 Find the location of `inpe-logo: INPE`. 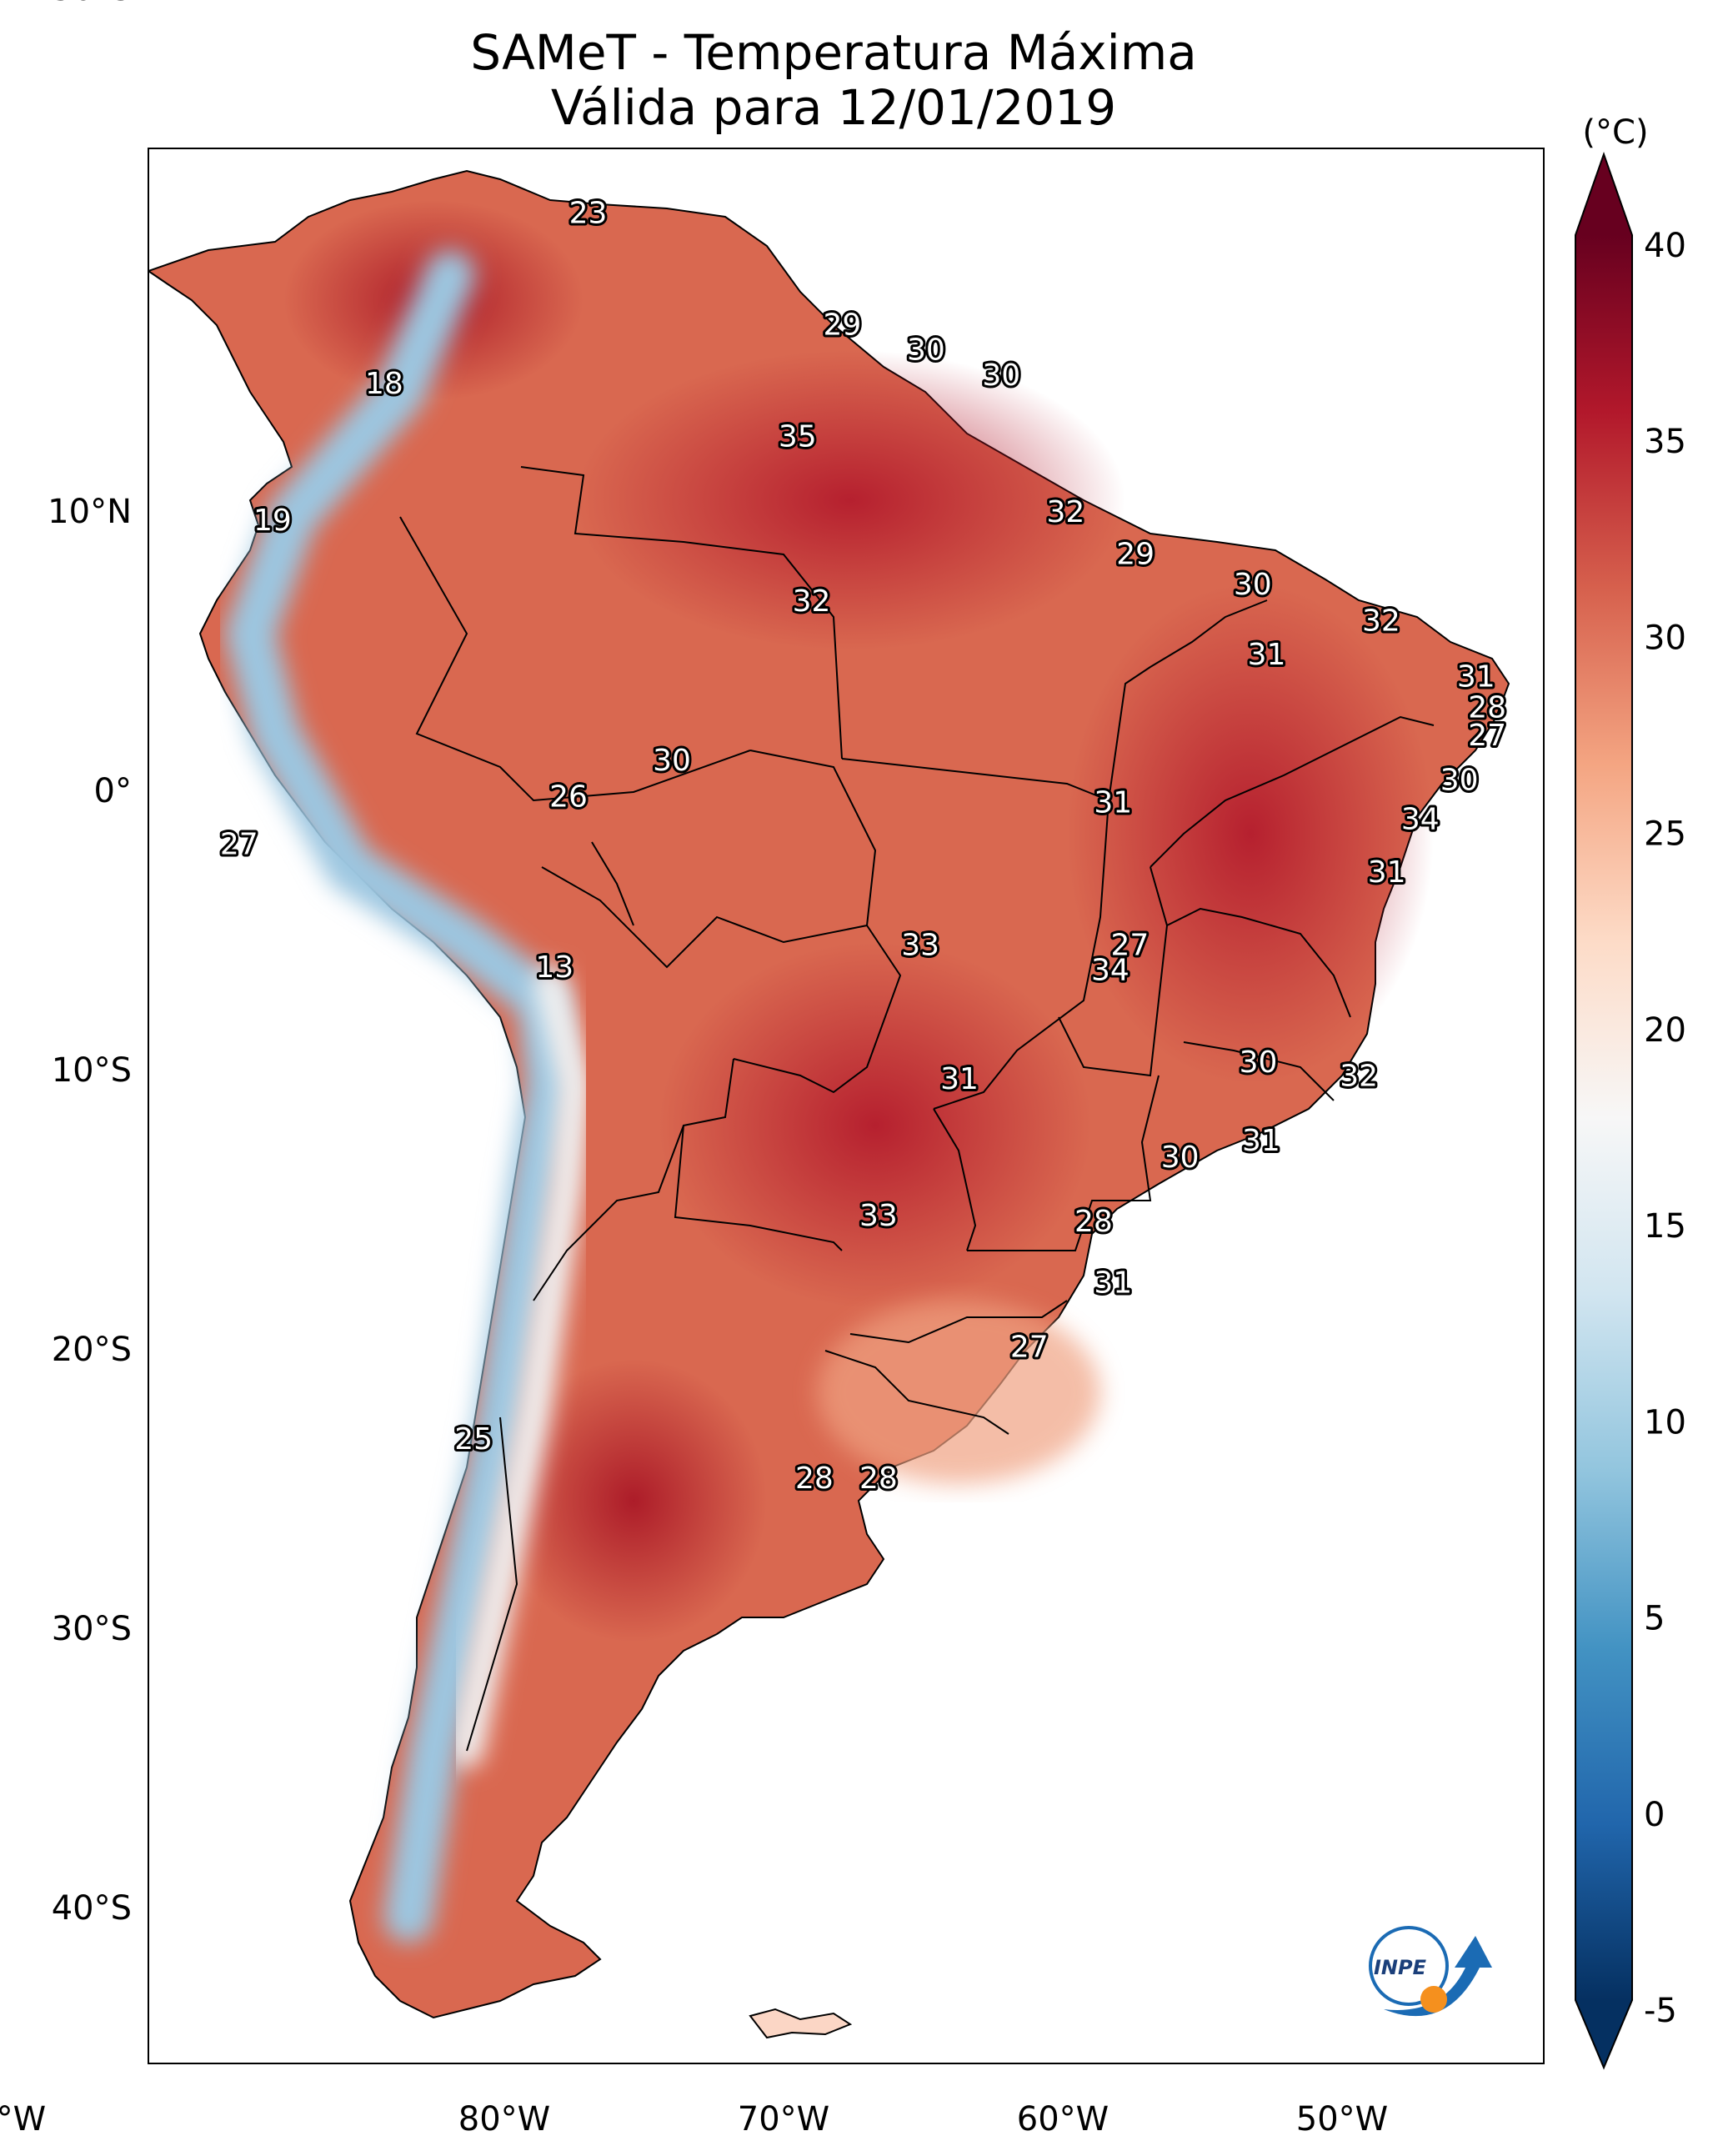

inpe-logo: INPE is located at coordinates (1431, 1971).